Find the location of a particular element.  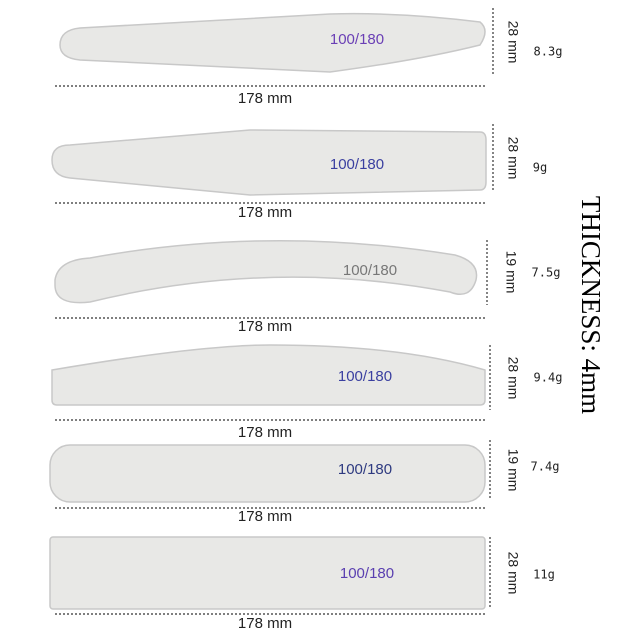

weight-label: 8.3g is located at coordinates (548, 52).